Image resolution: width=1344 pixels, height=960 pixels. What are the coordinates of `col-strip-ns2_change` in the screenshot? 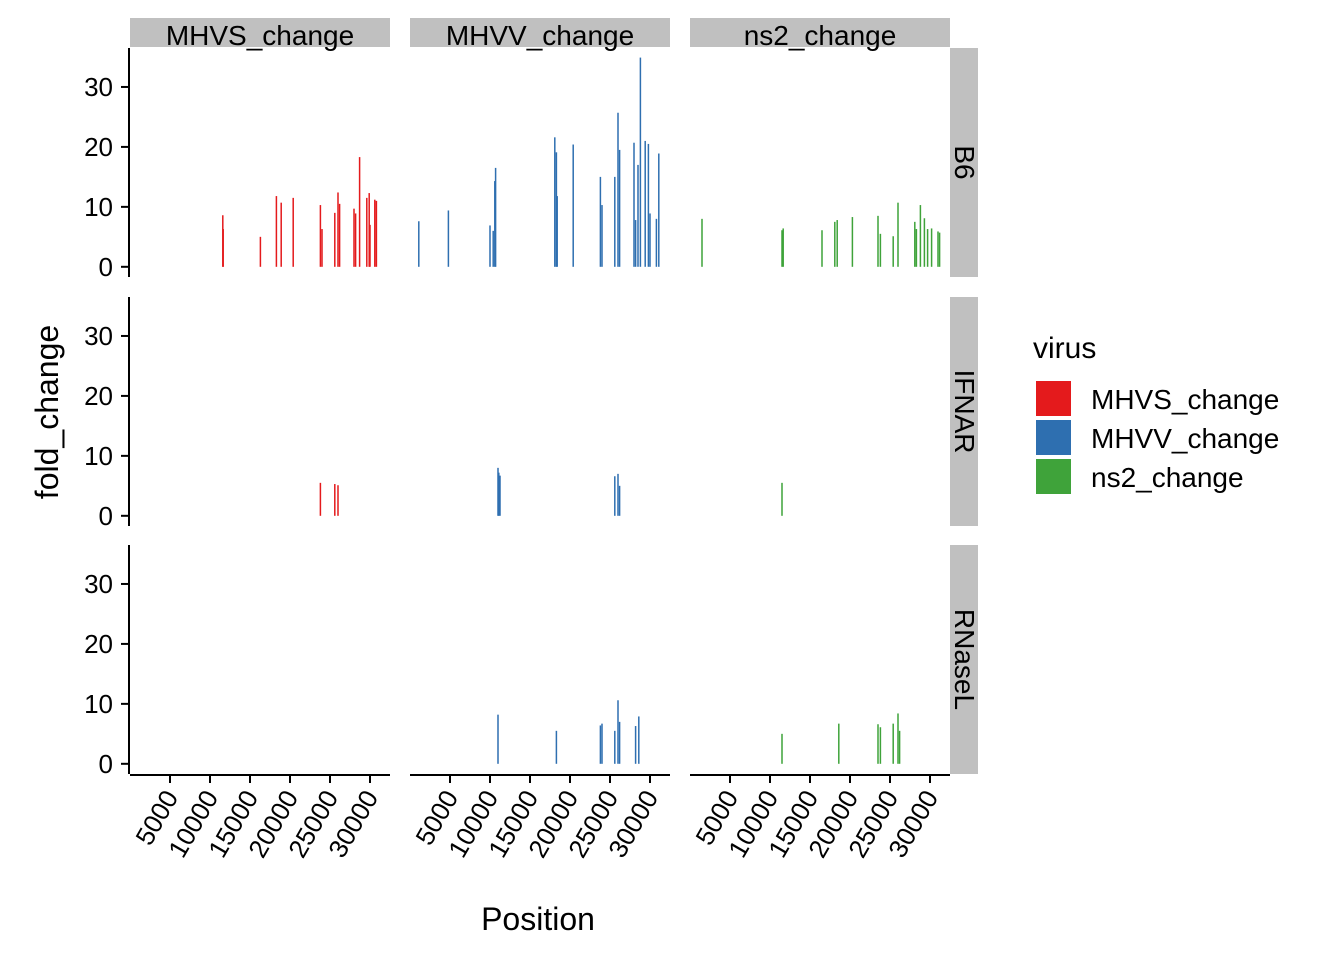 It's located at (820, 32).